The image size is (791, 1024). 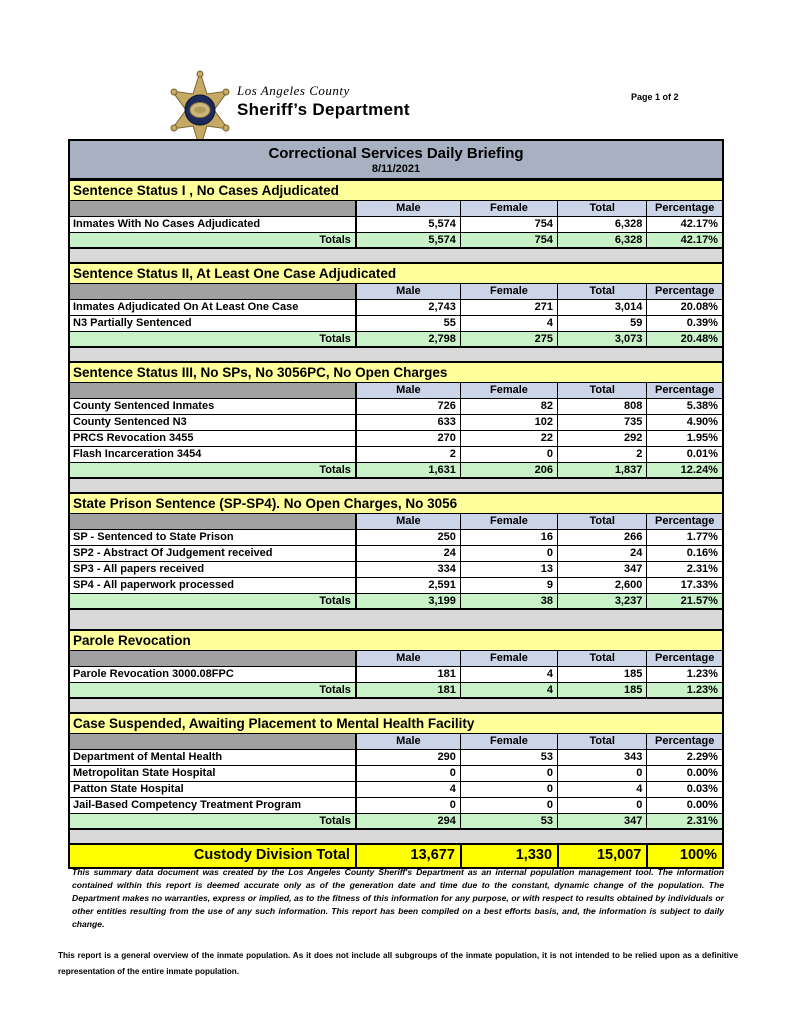 What do you see at coordinates (684, 790) in the screenshot?
I see `row-value-percentage: 0.03%` at bounding box center [684, 790].